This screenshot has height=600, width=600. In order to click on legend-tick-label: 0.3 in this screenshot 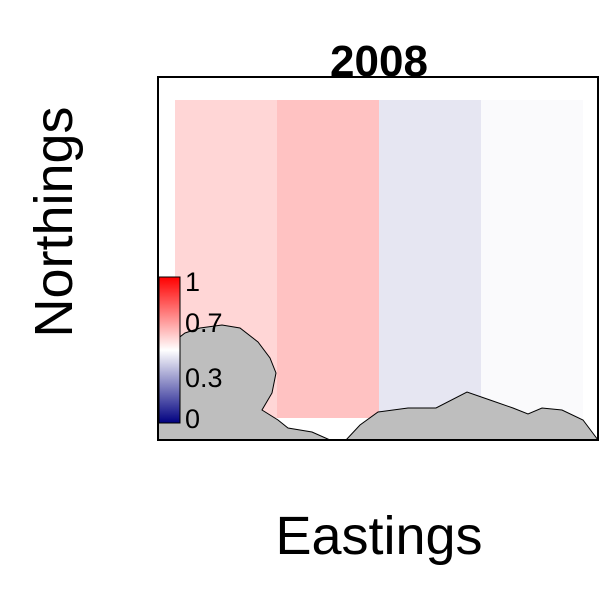, I will do `click(204, 378)`.